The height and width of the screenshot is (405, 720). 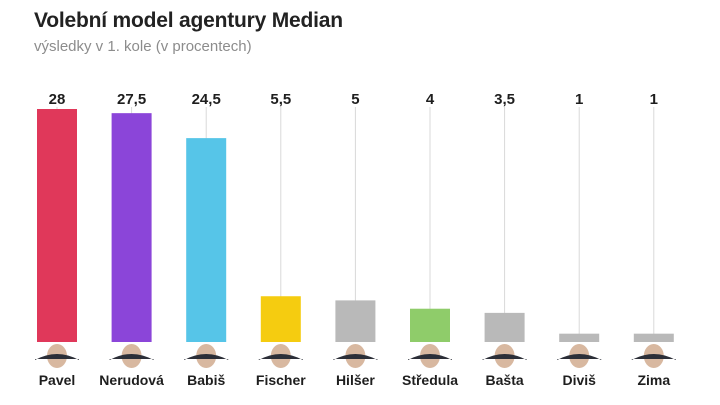 What do you see at coordinates (430, 239) in the screenshot?
I see `bar-group-středula: 4 Středula` at bounding box center [430, 239].